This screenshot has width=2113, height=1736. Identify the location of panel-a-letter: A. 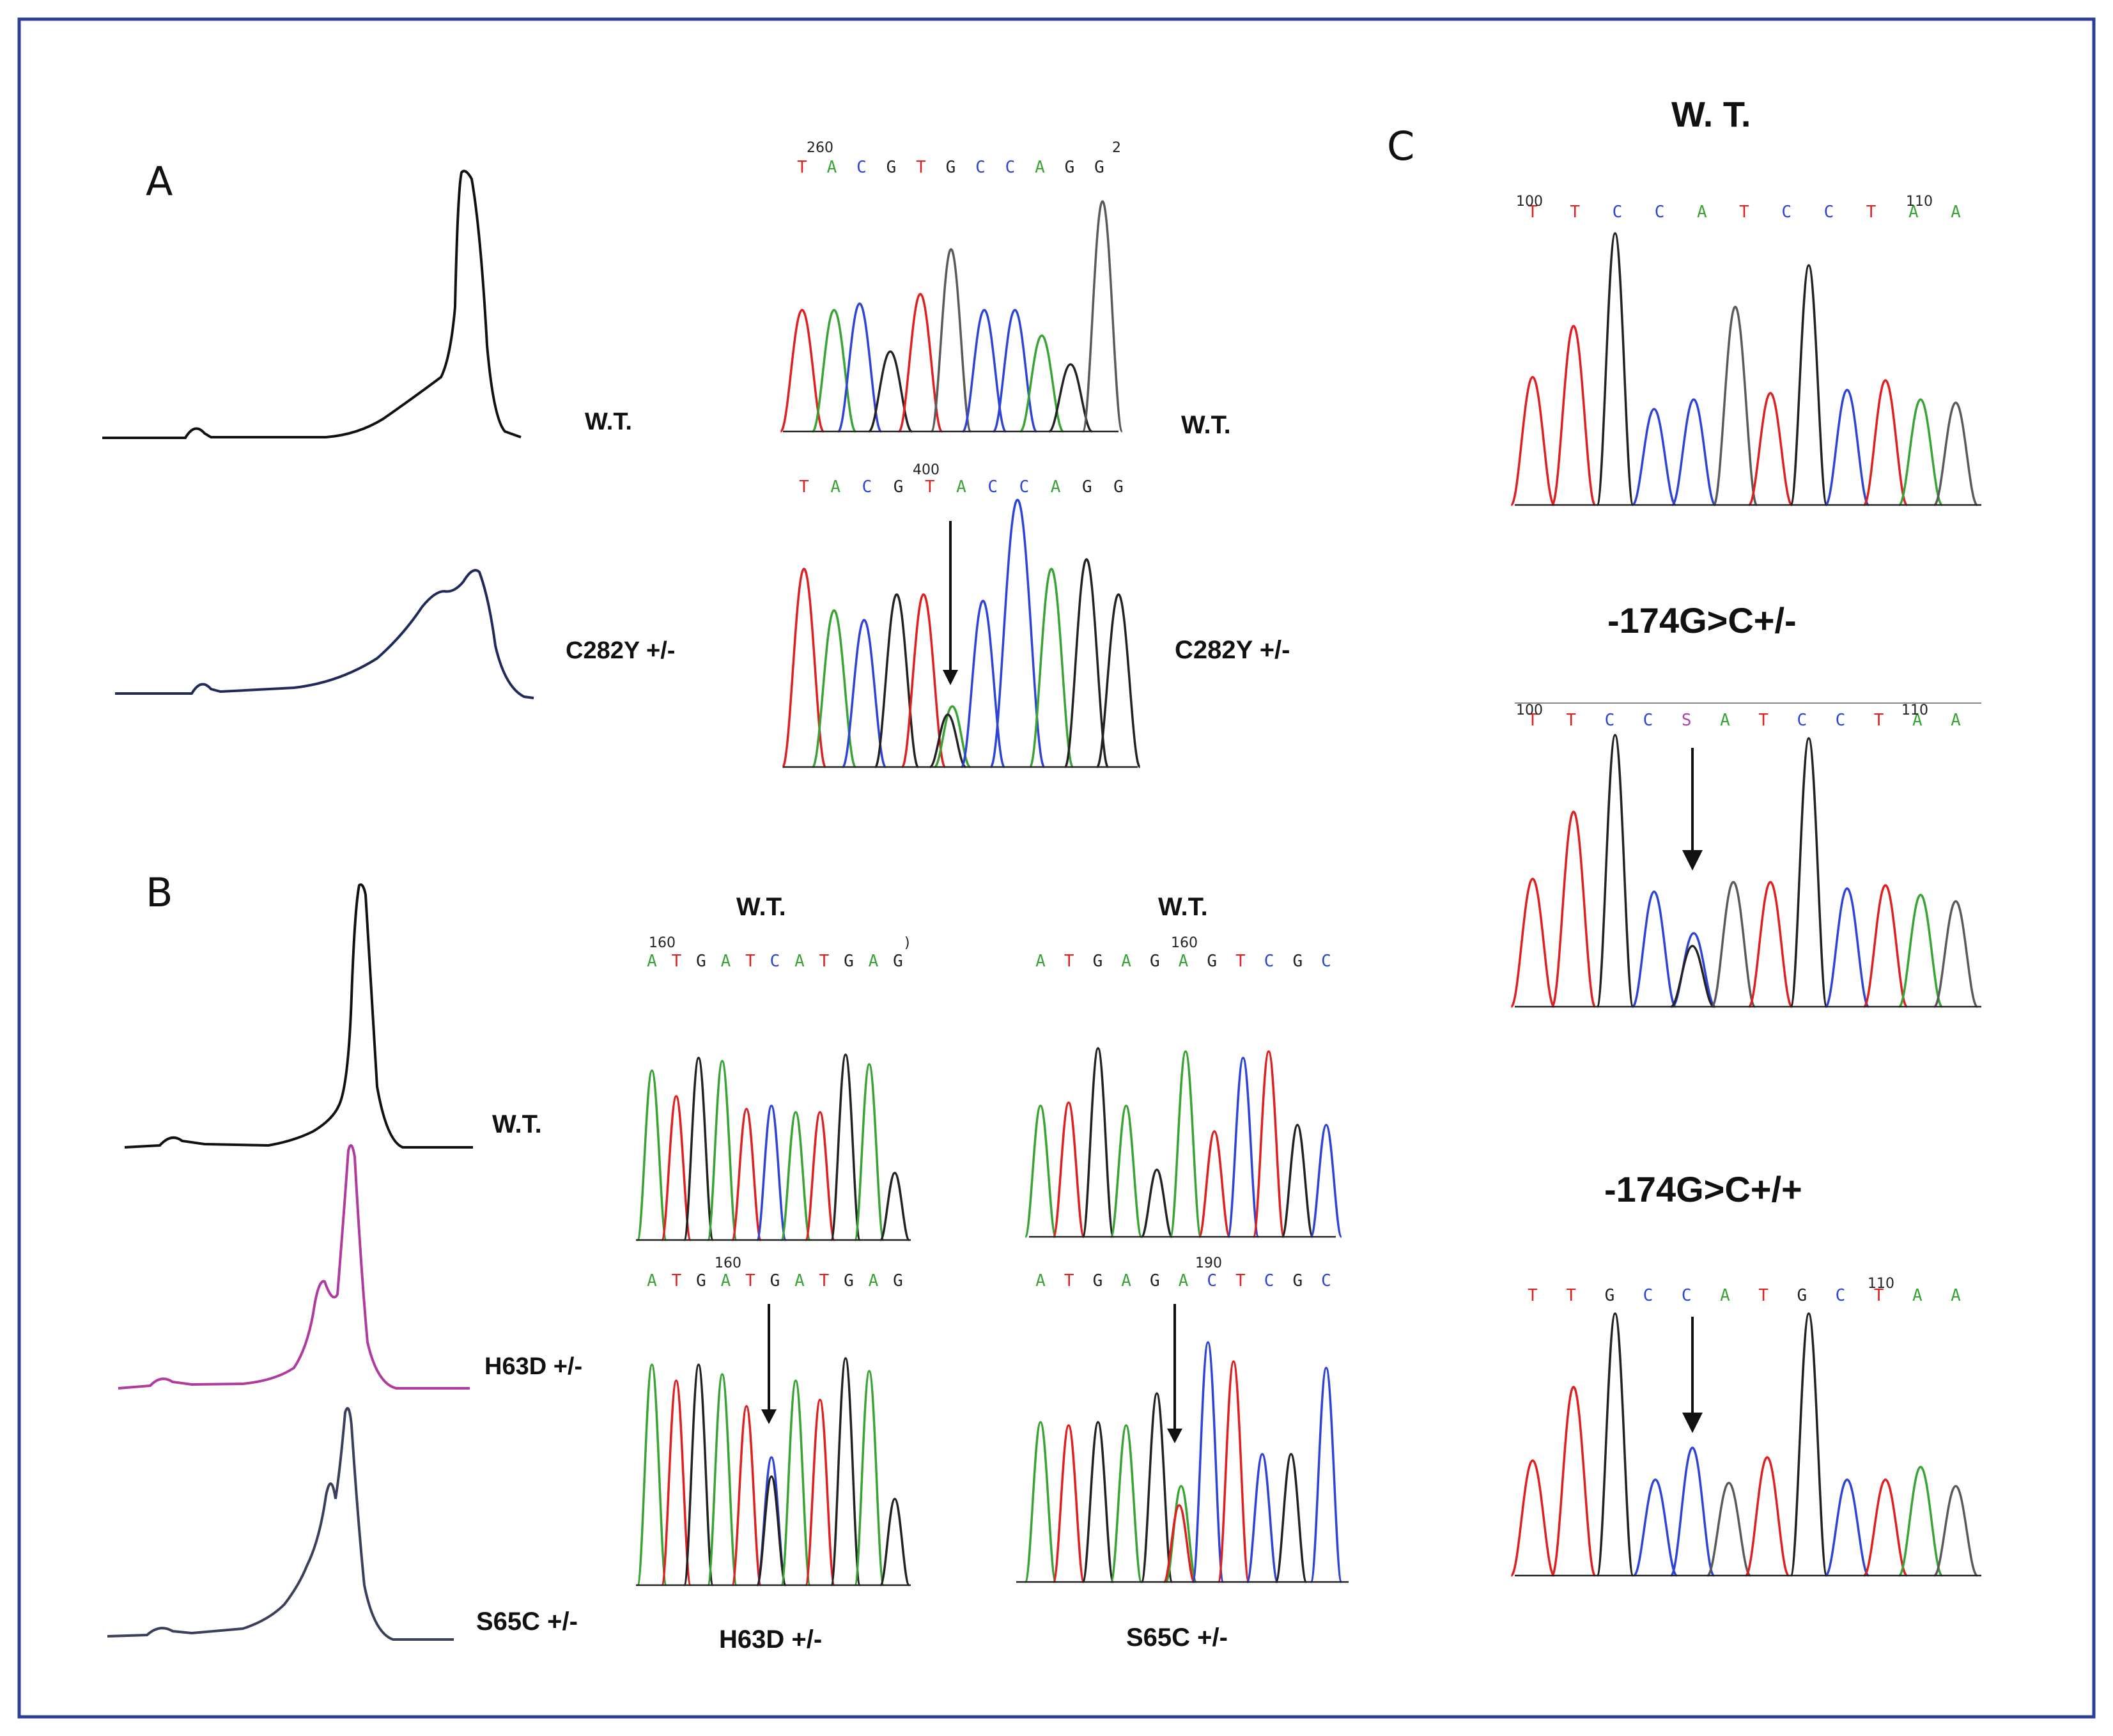
(160, 181).